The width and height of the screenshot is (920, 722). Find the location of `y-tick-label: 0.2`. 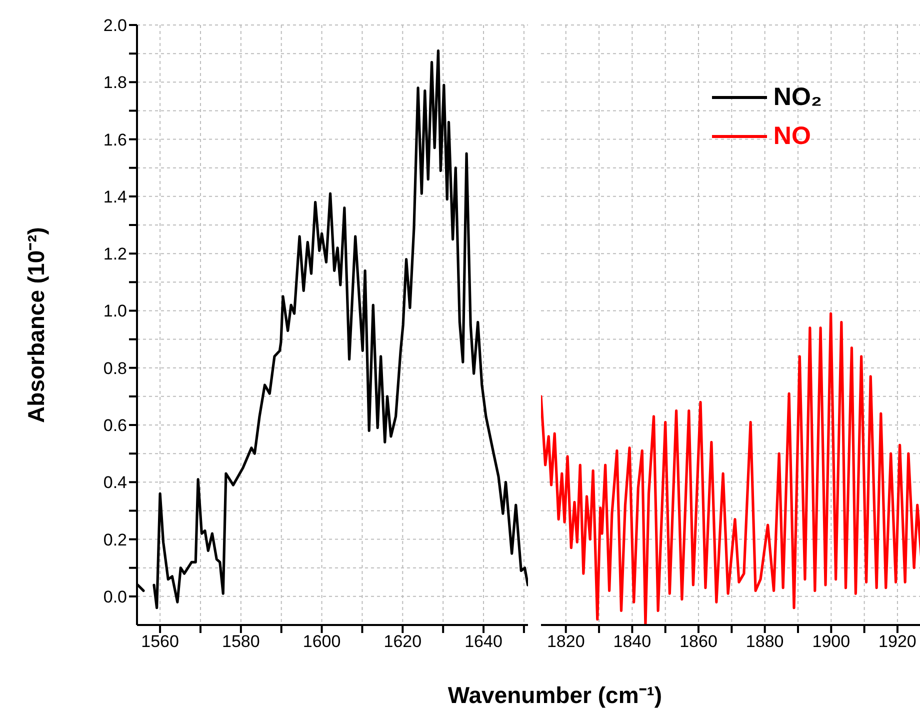

y-tick-label: 0.2 is located at coordinates (115, 540).